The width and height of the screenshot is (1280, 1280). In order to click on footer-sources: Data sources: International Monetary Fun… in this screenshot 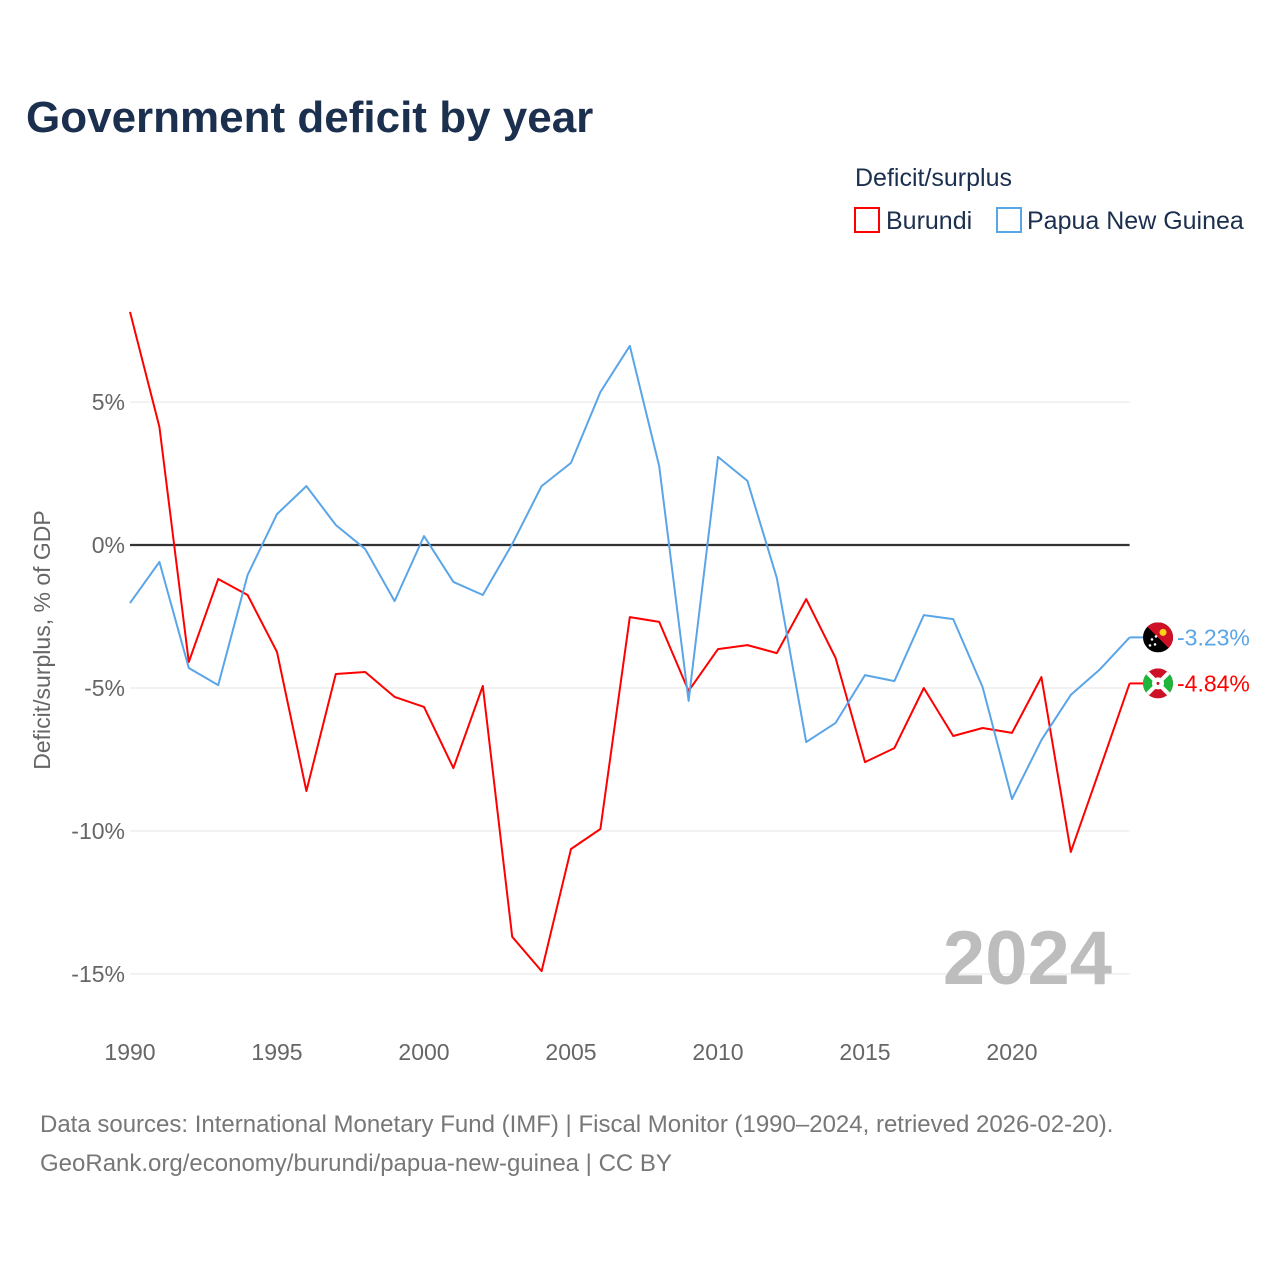, I will do `click(576, 1124)`.